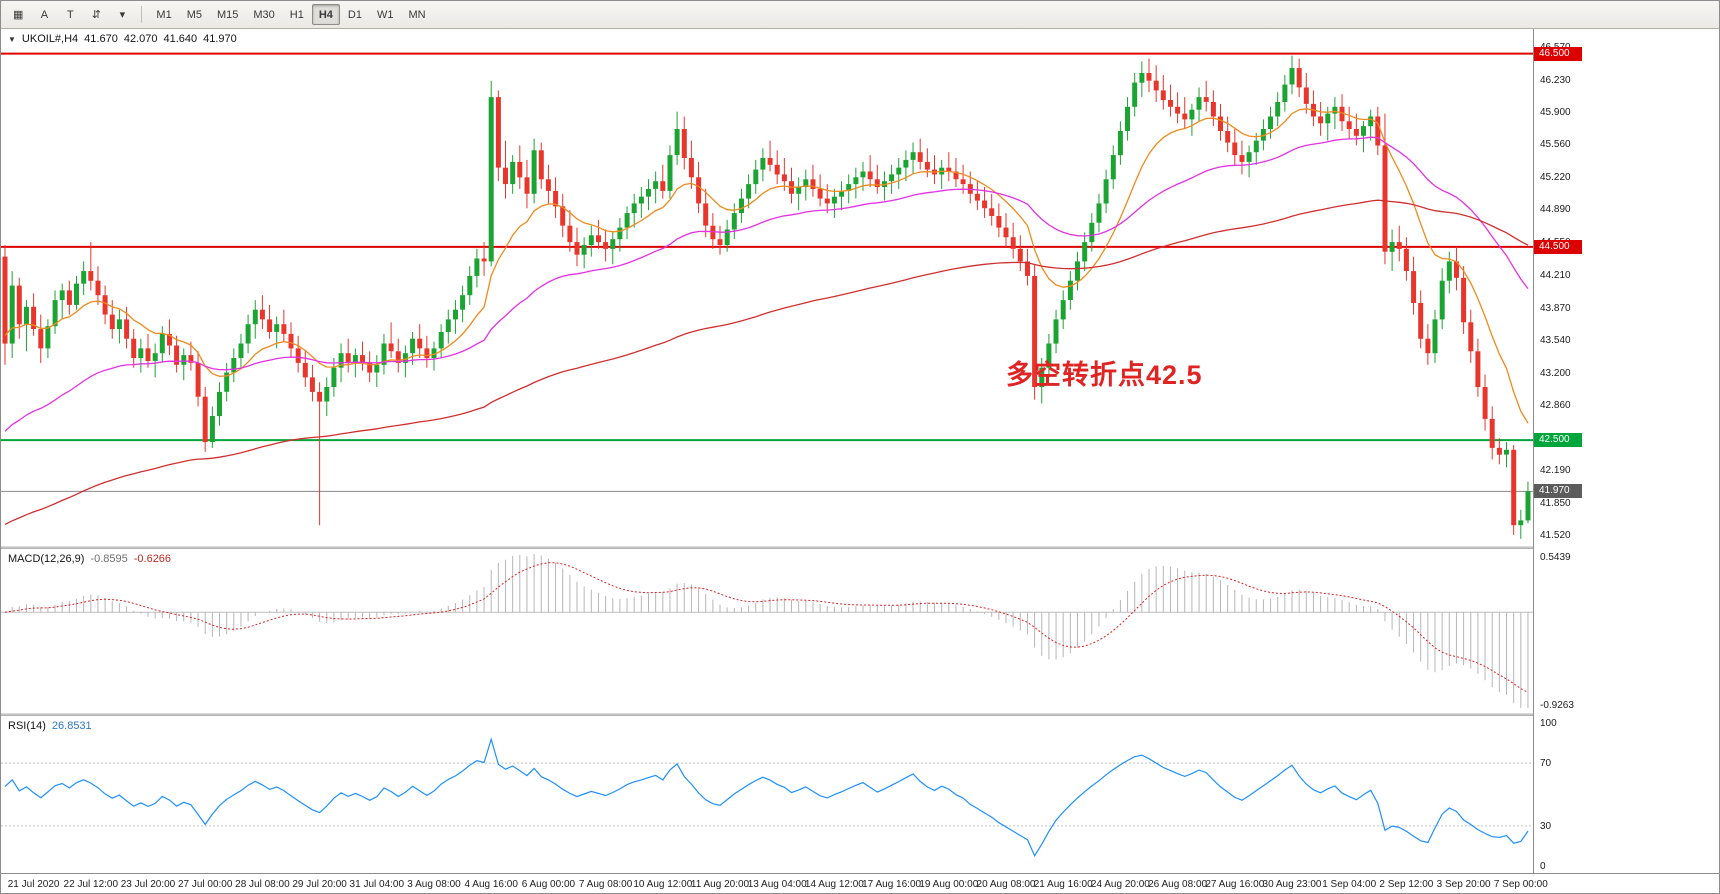 Image resolution: width=1720 pixels, height=894 pixels. What do you see at coordinates (148, 884) in the screenshot?
I see `time-tick-label: 23 Jul 20:00` at bounding box center [148, 884].